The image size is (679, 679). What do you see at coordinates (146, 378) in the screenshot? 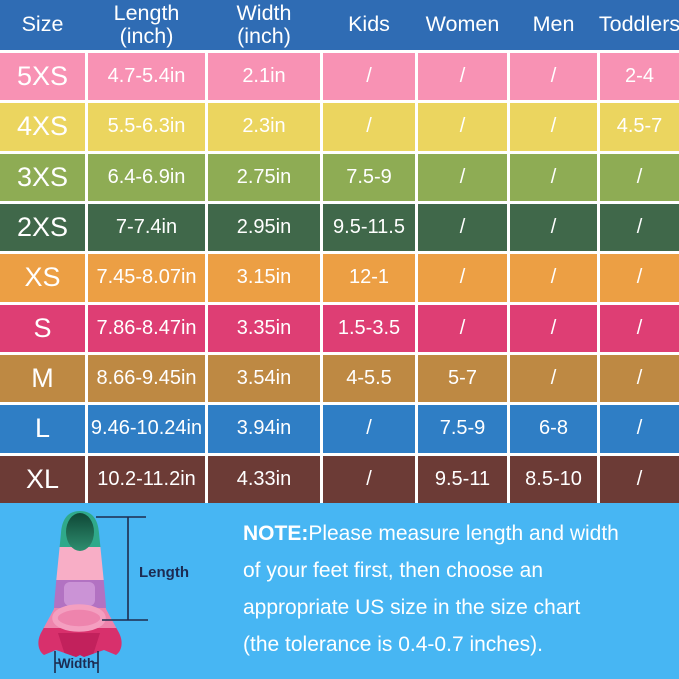
I see `cell-length: 8.66-9.45in` at bounding box center [146, 378].